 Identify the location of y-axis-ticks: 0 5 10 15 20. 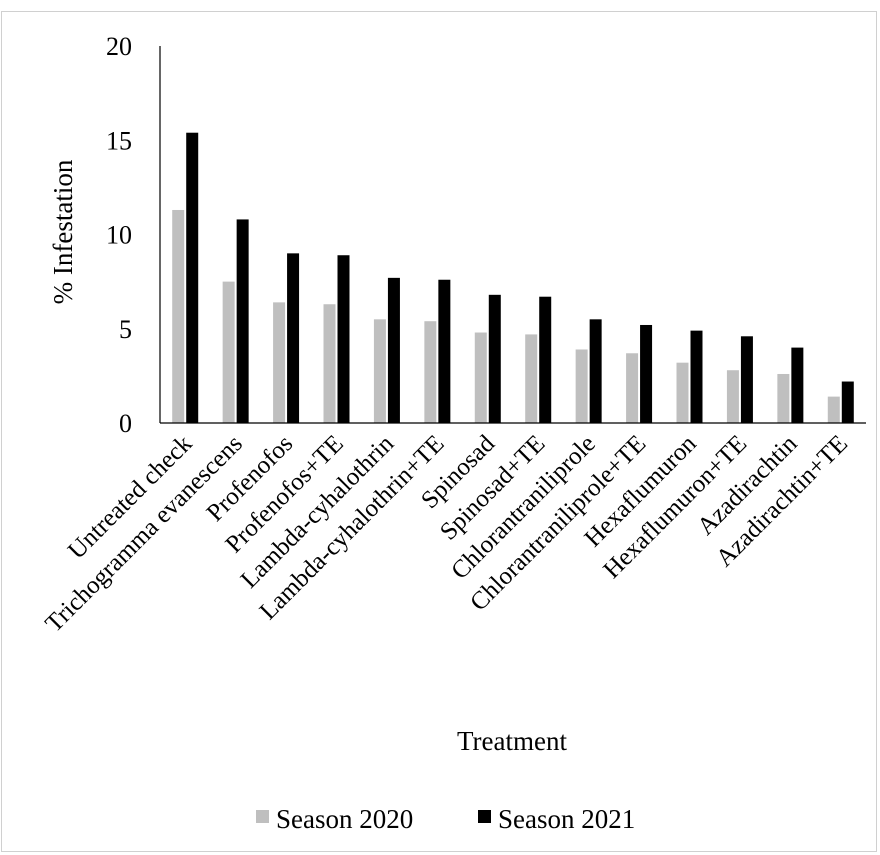
(119, 235).